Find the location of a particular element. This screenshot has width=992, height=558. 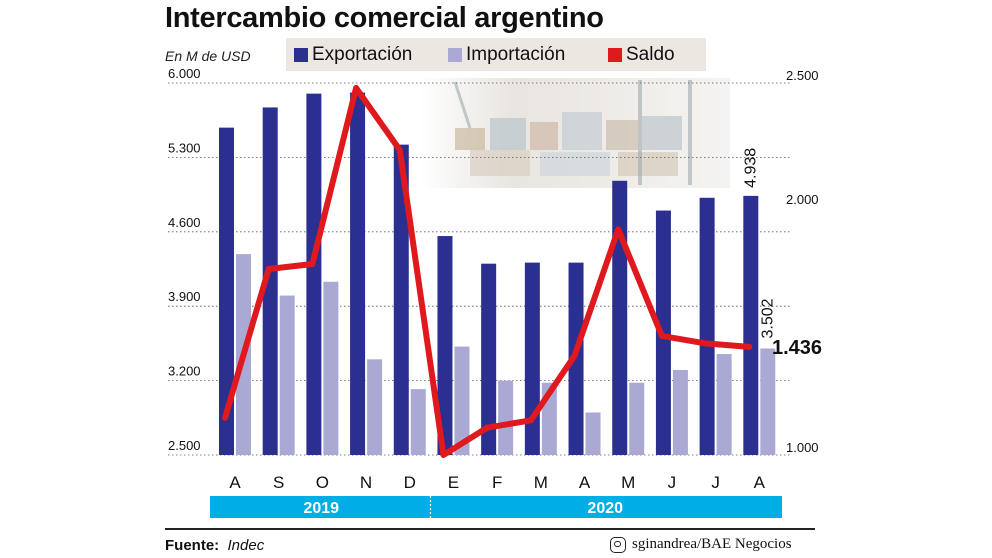

x-tick-label: D is located at coordinates (410, 482).